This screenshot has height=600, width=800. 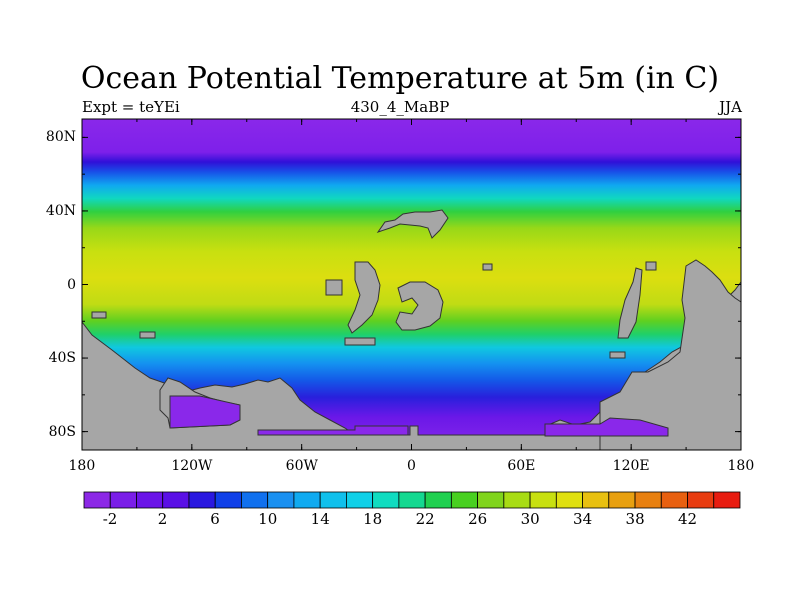 I want to click on y-tick-label: 80S, so click(x=62, y=431).